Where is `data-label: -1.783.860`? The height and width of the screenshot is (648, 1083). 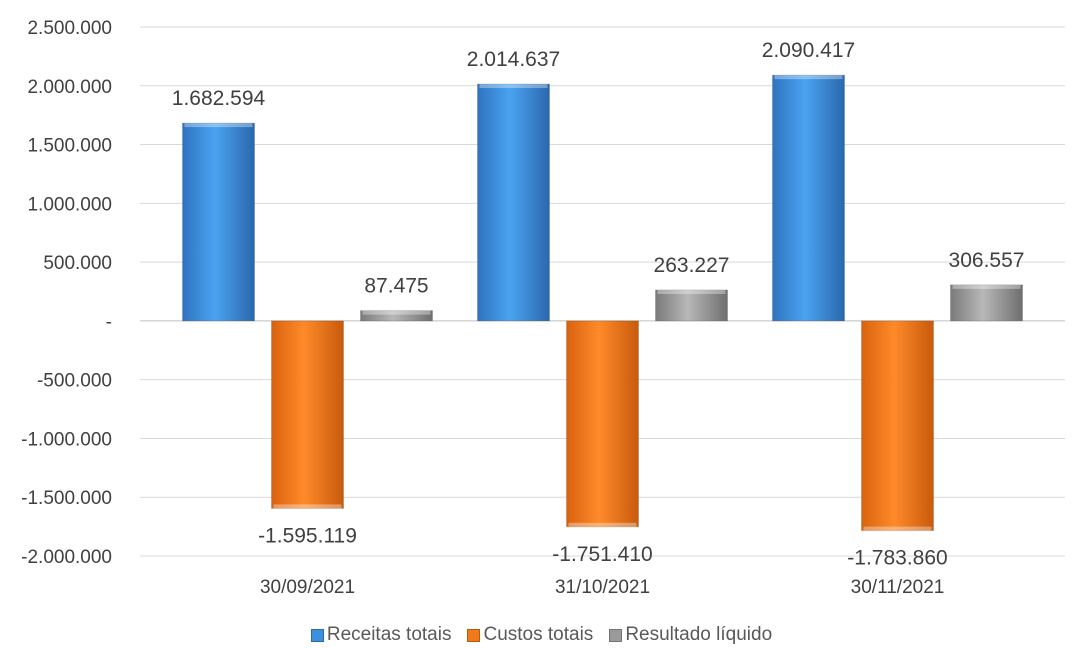
data-label: -1.783.860 is located at coordinates (897, 558).